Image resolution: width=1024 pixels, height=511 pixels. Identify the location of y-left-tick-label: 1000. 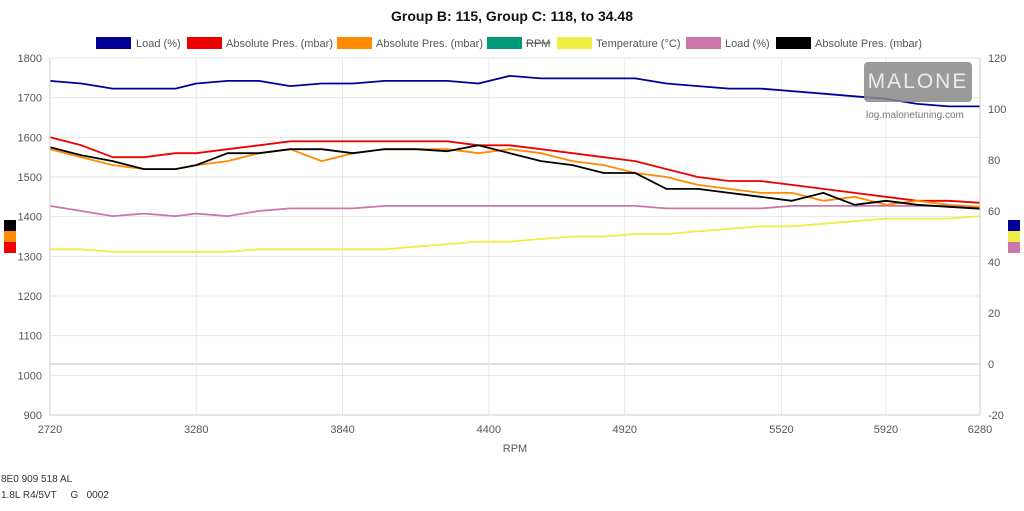
(30, 376).